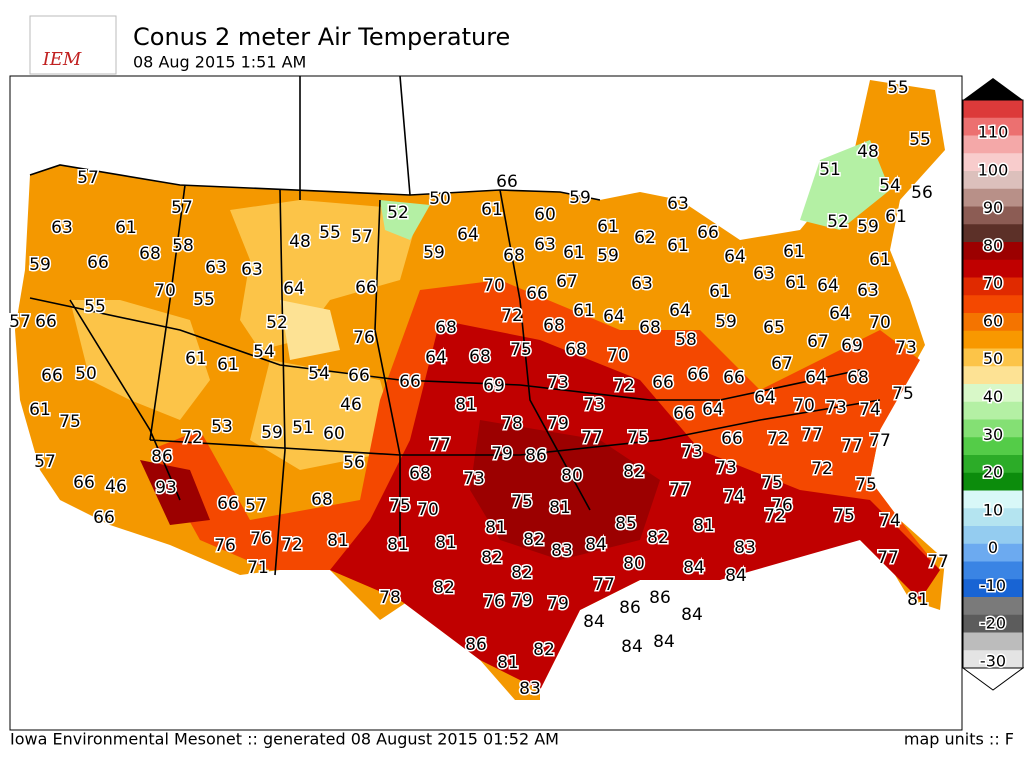  Describe the element at coordinates (530, 689) in the screenshot. I see `station-value: 83` at that location.